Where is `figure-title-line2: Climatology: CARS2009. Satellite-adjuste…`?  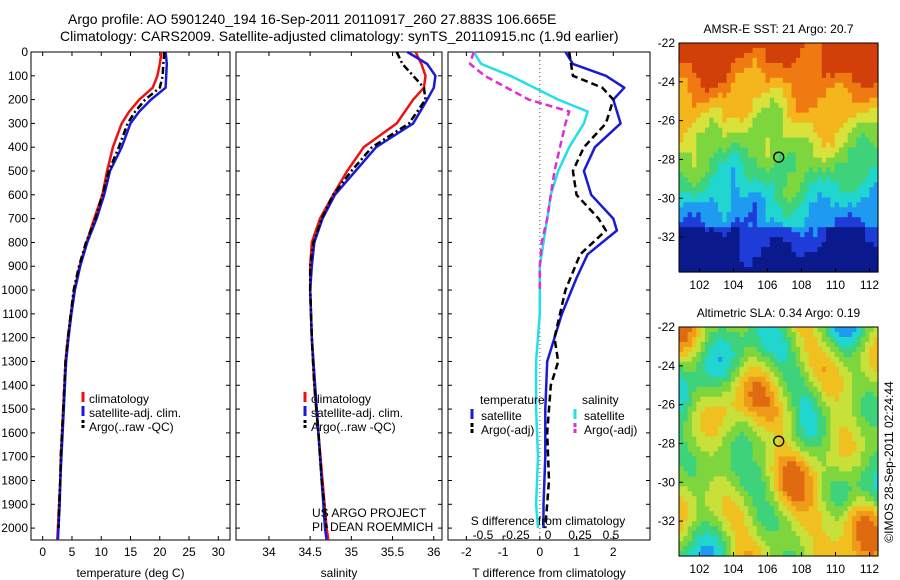 figure-title-line2: Climatology: CARS2009. Satellite-adjuste… is located at coordinates (339, 36).